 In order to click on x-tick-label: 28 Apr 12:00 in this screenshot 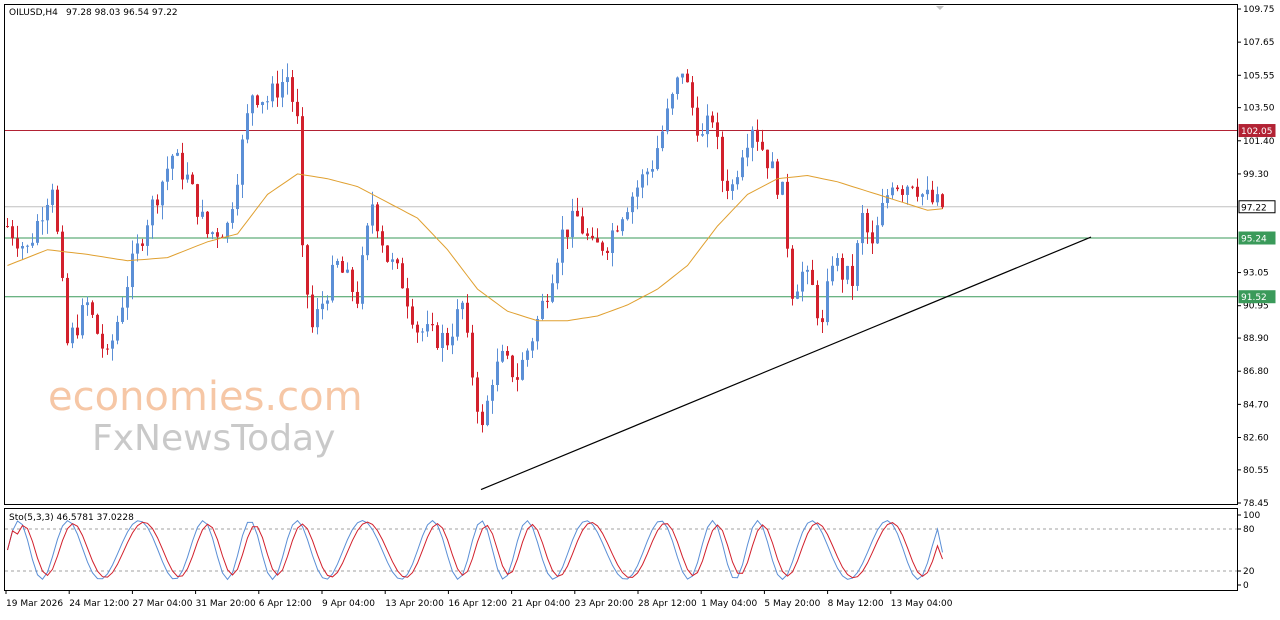, I will do `click(667, 604)`.